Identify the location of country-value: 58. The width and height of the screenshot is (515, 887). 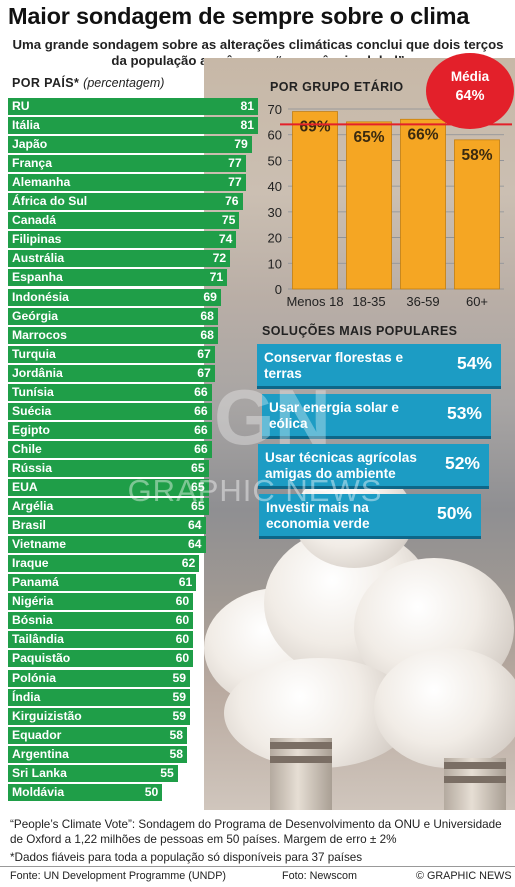
(176, 734).